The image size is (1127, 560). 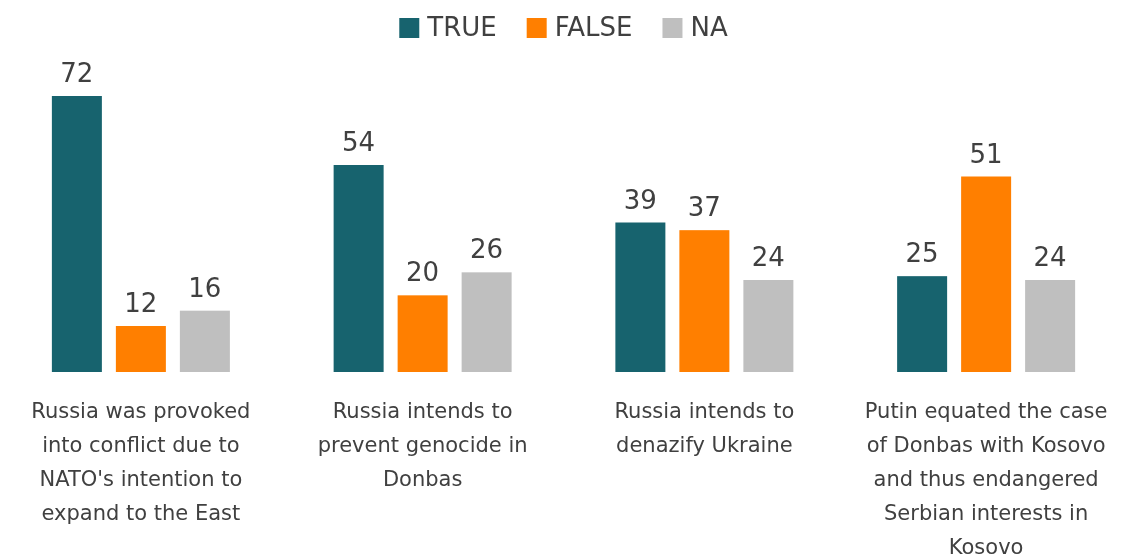 What do you see at coordinates (593, 27) in the screenshot?
I see `legend-label: FALSE` at bounding box center [593, 27].